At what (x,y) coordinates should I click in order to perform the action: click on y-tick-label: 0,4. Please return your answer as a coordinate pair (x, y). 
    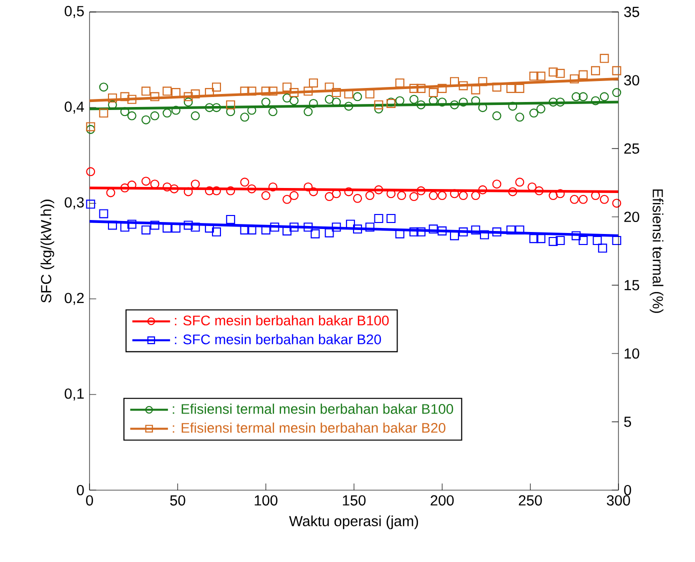
    Looking at the image, I should click on (74, 108).